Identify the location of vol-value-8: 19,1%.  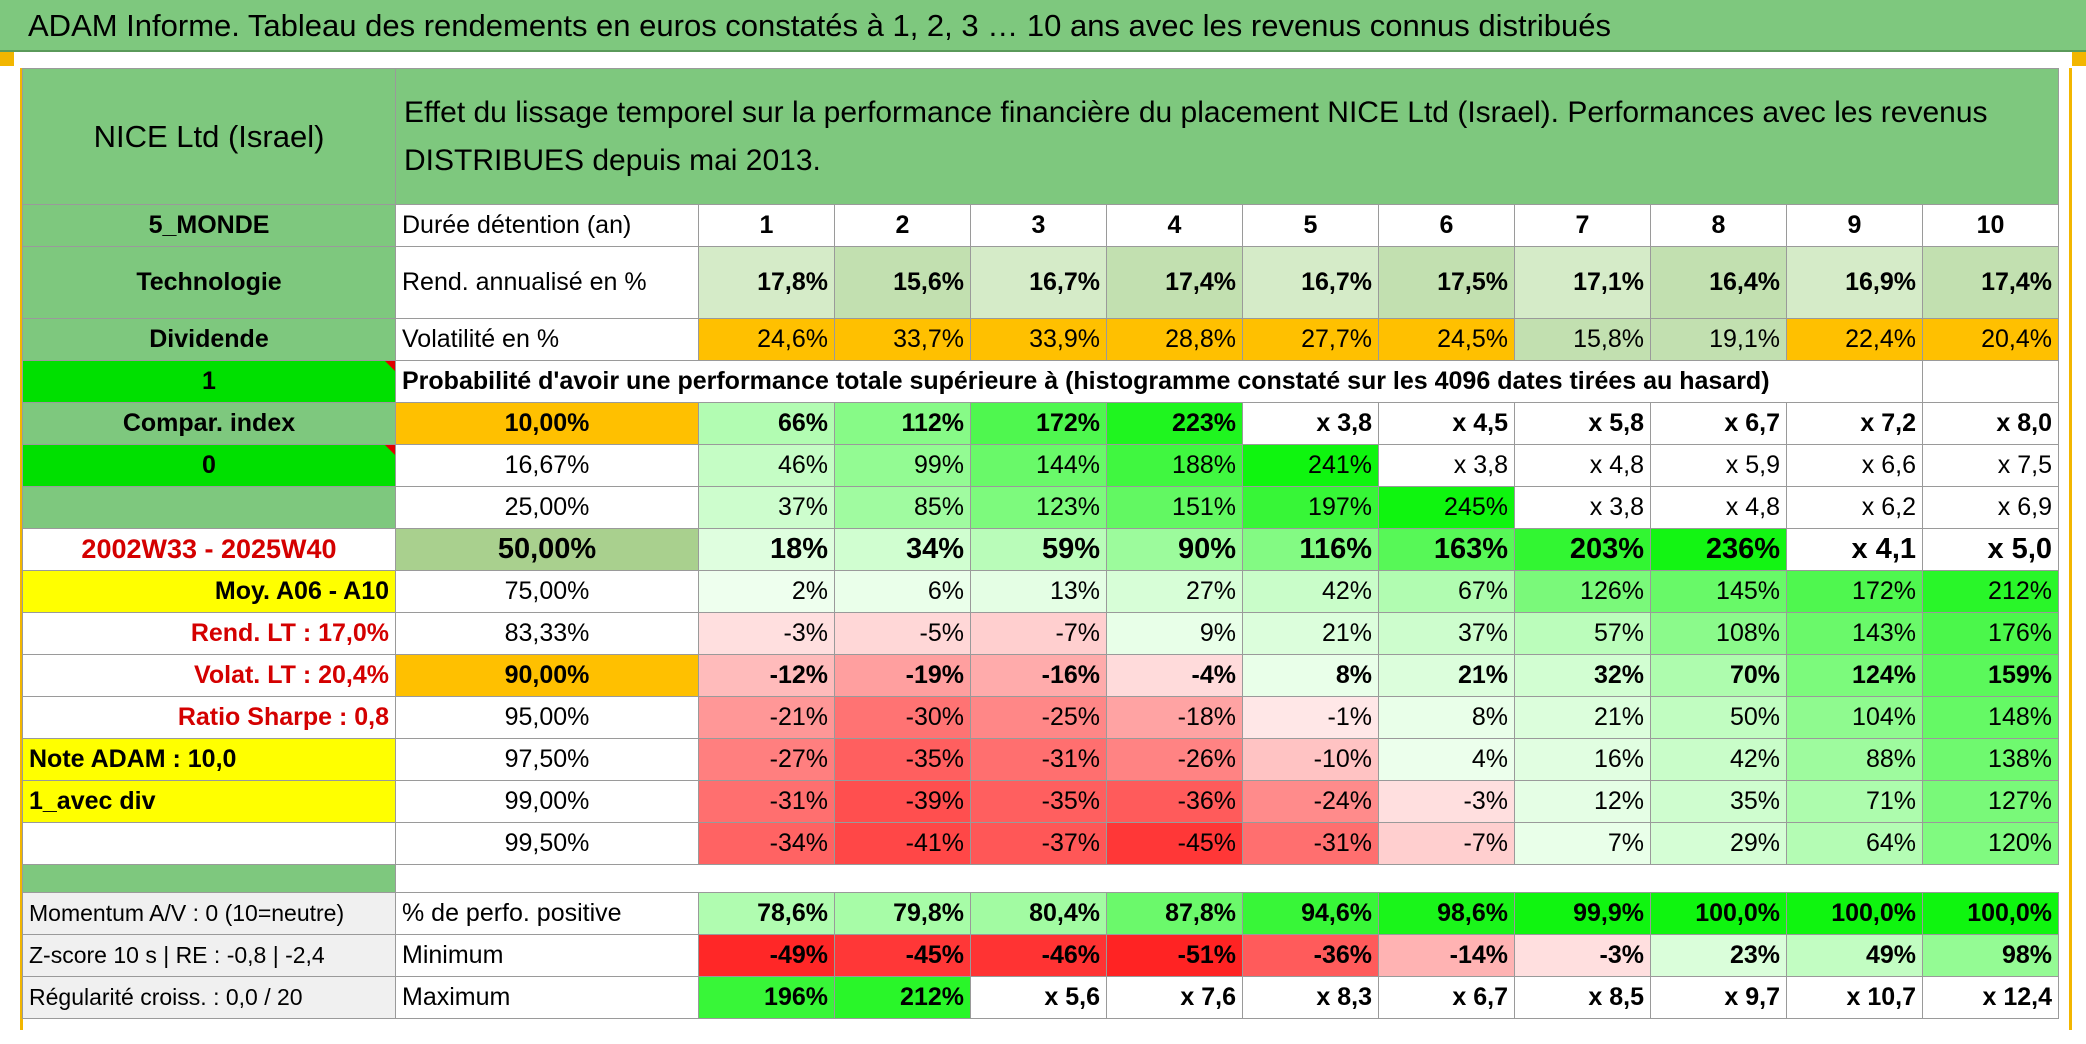
(1718, 339).